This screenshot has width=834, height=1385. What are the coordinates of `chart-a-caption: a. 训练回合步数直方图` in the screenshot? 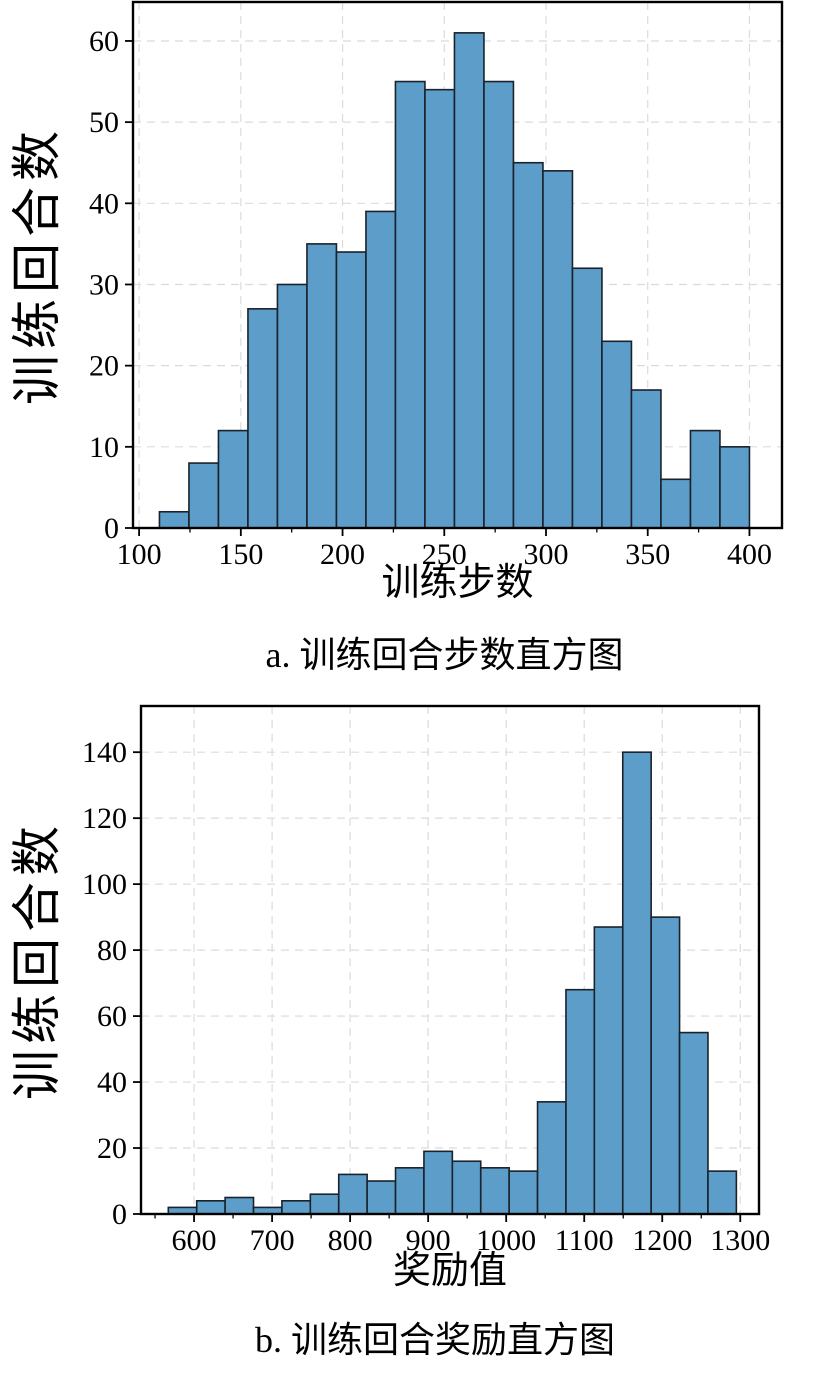 It's located at (444, 655).